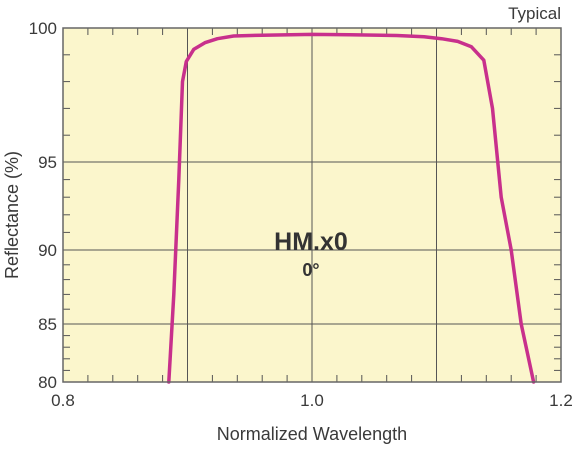  What do you see at coordinates (47, 162) in the screenshot?
I see `y-tick-label: 95` at bounding box center [47, 162].